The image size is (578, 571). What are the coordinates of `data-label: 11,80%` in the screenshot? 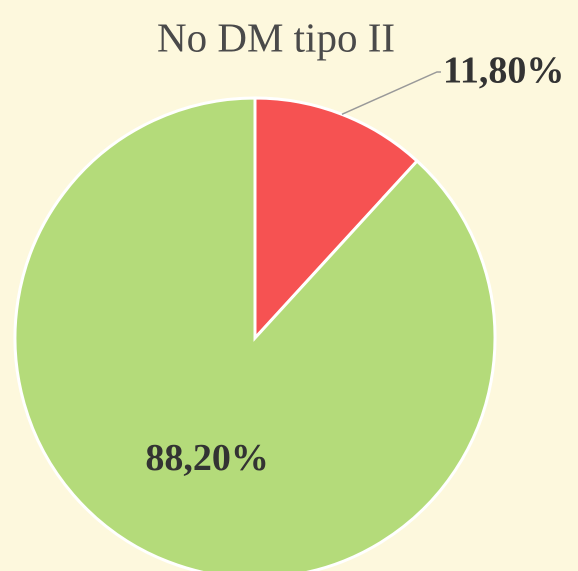 It's located at (503, 71).